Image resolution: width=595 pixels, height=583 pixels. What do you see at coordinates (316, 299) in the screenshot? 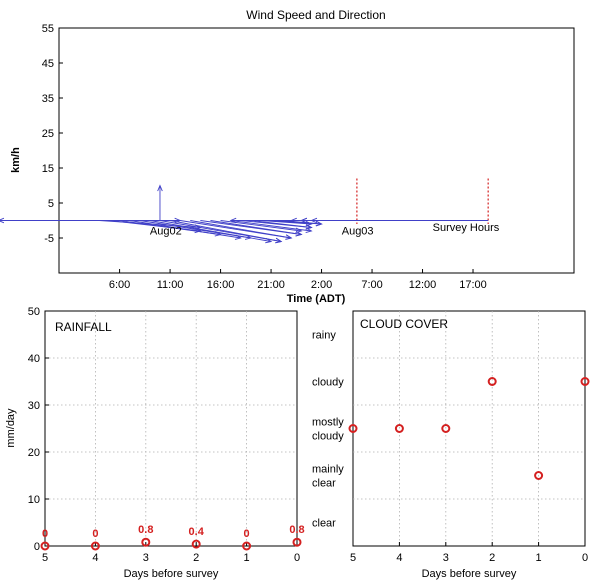
I see `wind-x-axis-label: Time (ADT)` at bounding box center [316, 299].